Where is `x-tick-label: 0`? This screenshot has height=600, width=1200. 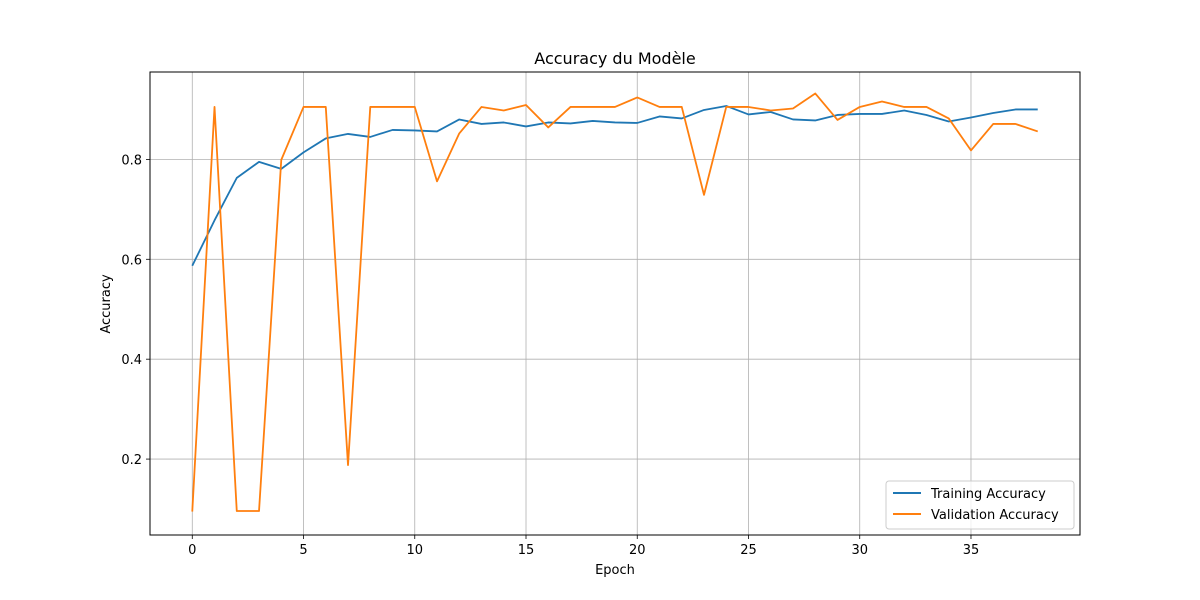
x-tick-label: 0 is located at coordinates (192, 550).